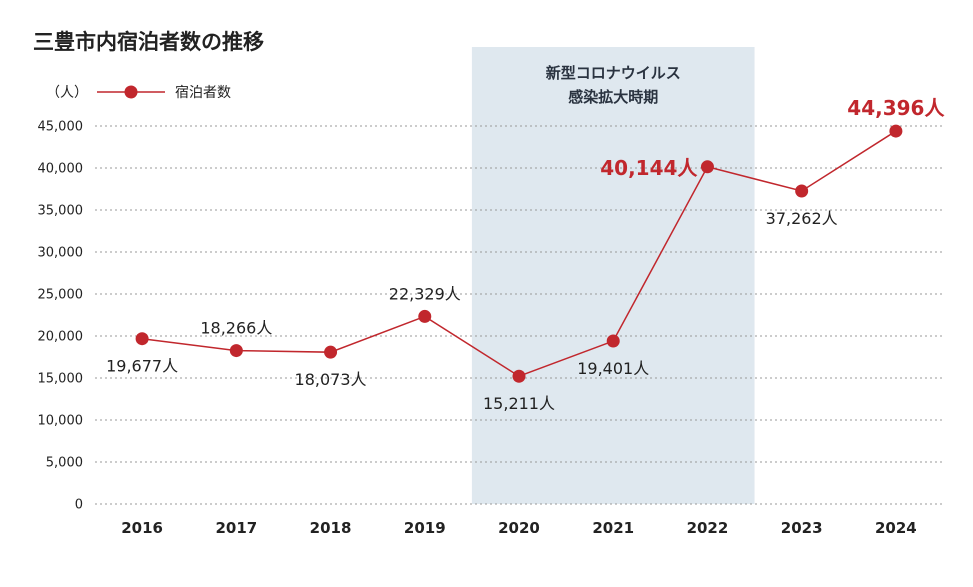  Describe the element at coordinates (236, 528) in the screenshot. I see `x-tick-label: 2017` at that location.